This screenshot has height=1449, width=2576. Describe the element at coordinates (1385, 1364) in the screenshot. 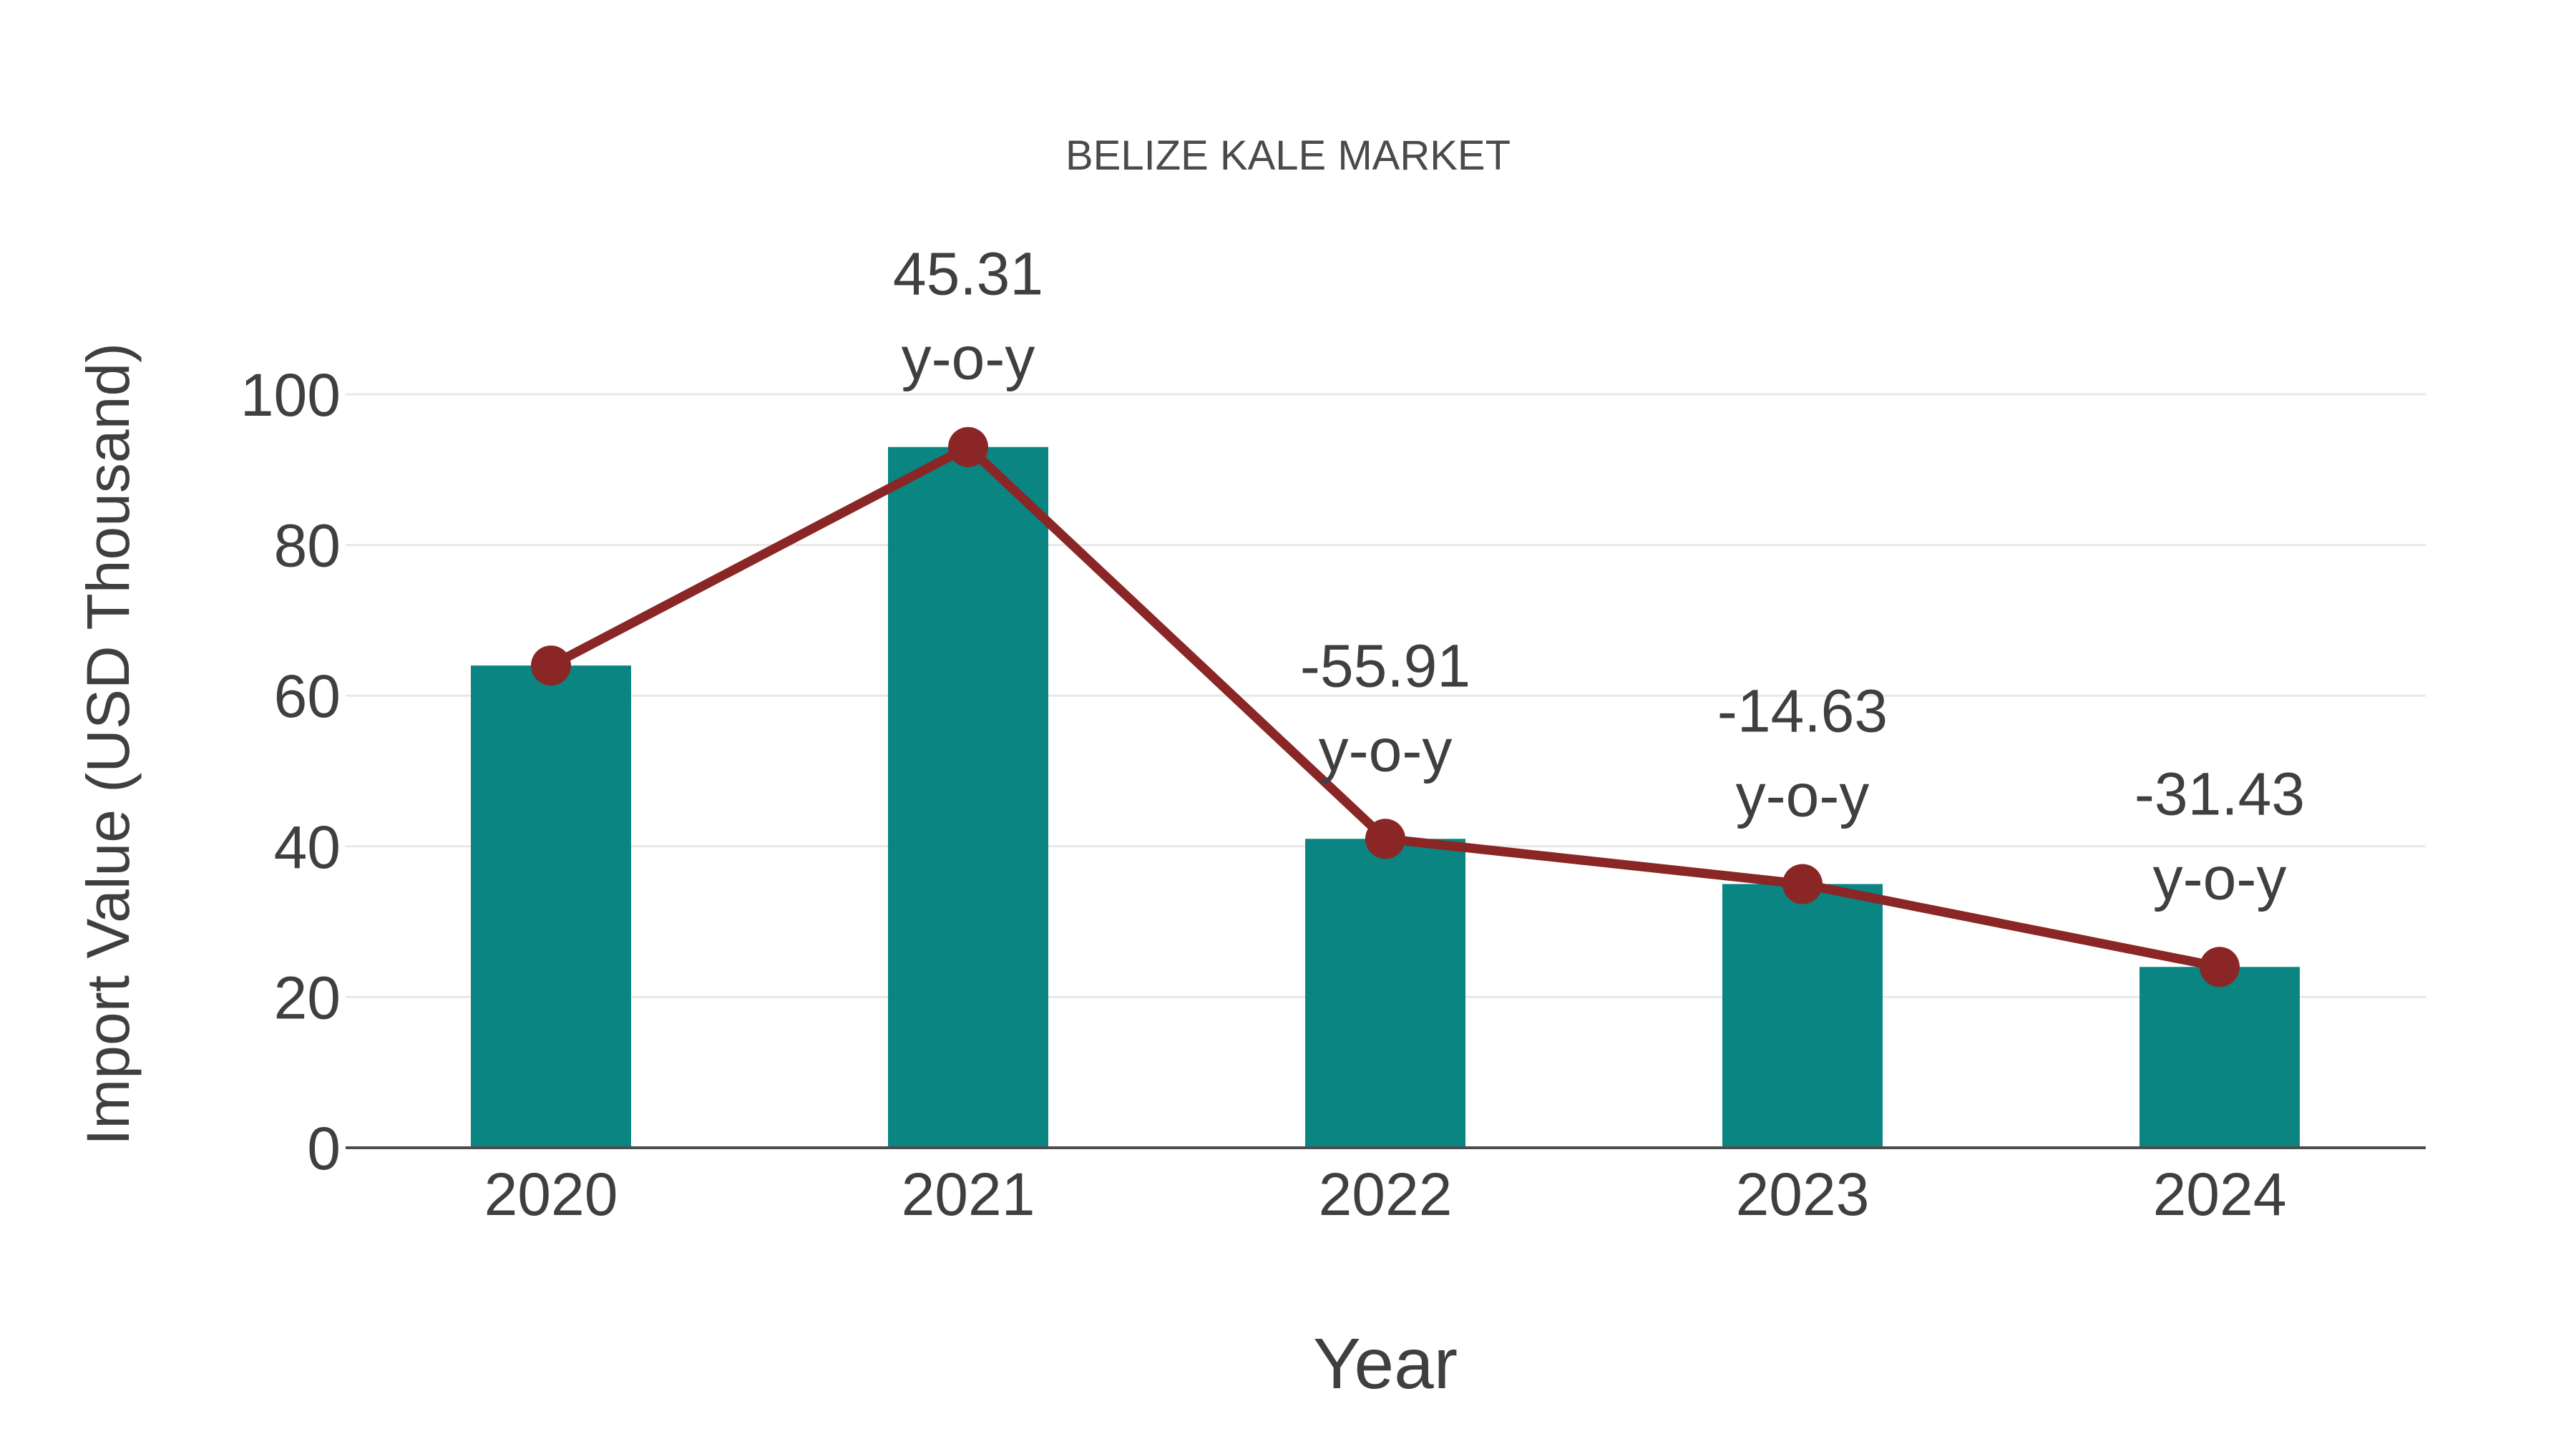

I see `x-axis-title: Year` at that location.